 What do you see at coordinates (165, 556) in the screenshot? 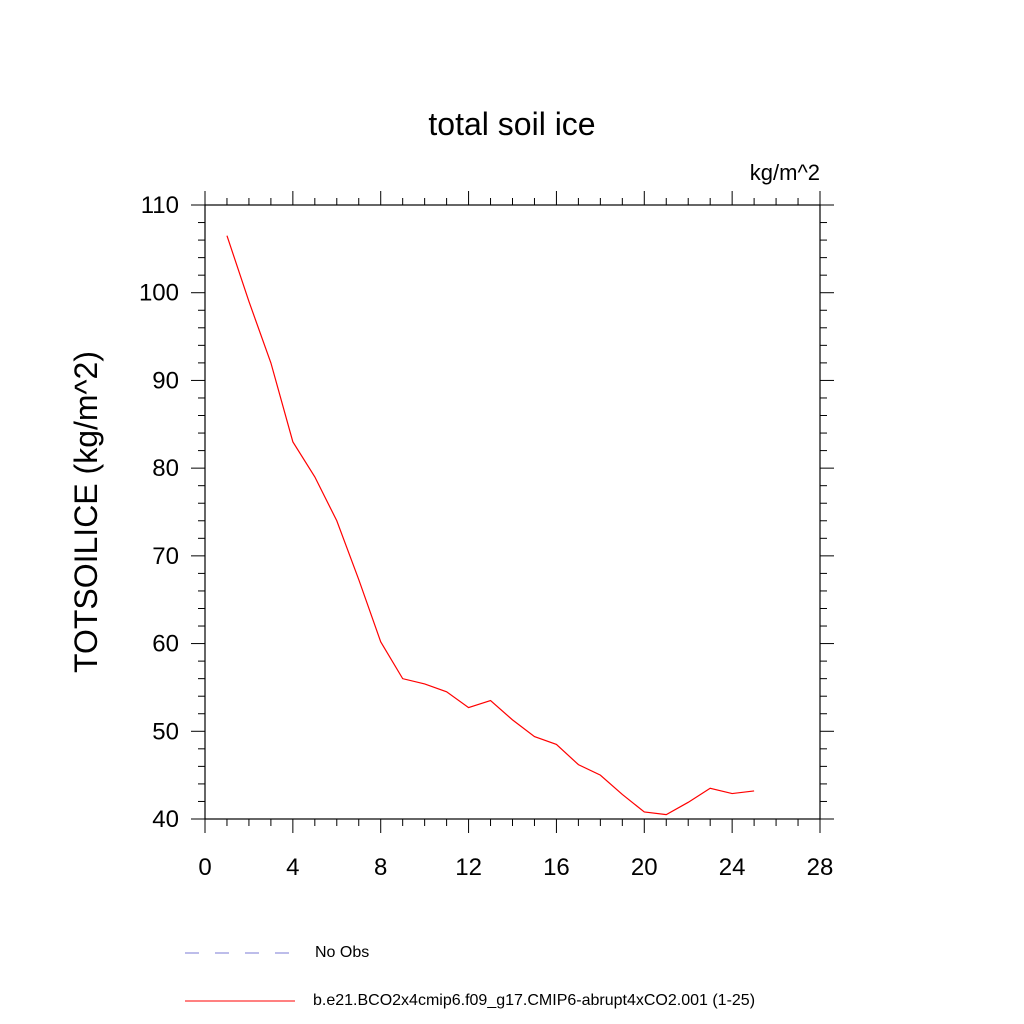
I see `y-tick-label: 70` at bounding box center [165, 556].